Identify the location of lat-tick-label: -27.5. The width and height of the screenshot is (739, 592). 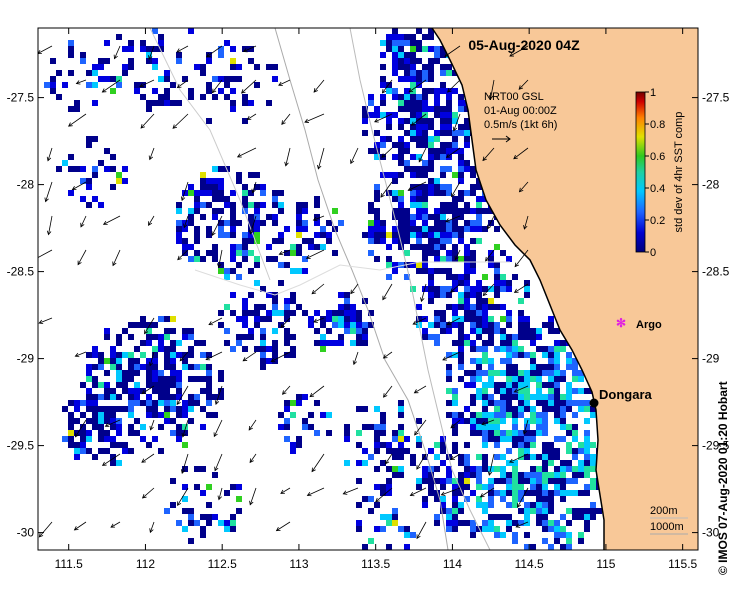
(21, 98).